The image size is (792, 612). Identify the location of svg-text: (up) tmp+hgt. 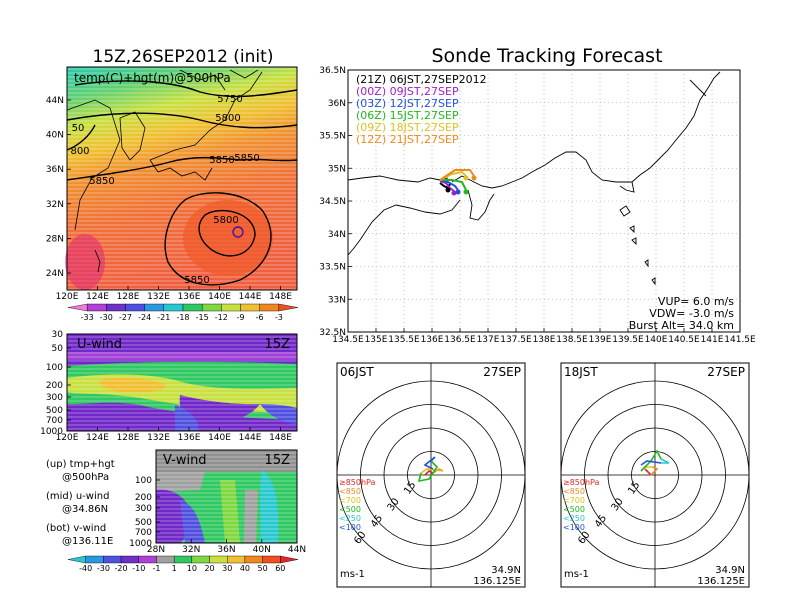
(80, 464).